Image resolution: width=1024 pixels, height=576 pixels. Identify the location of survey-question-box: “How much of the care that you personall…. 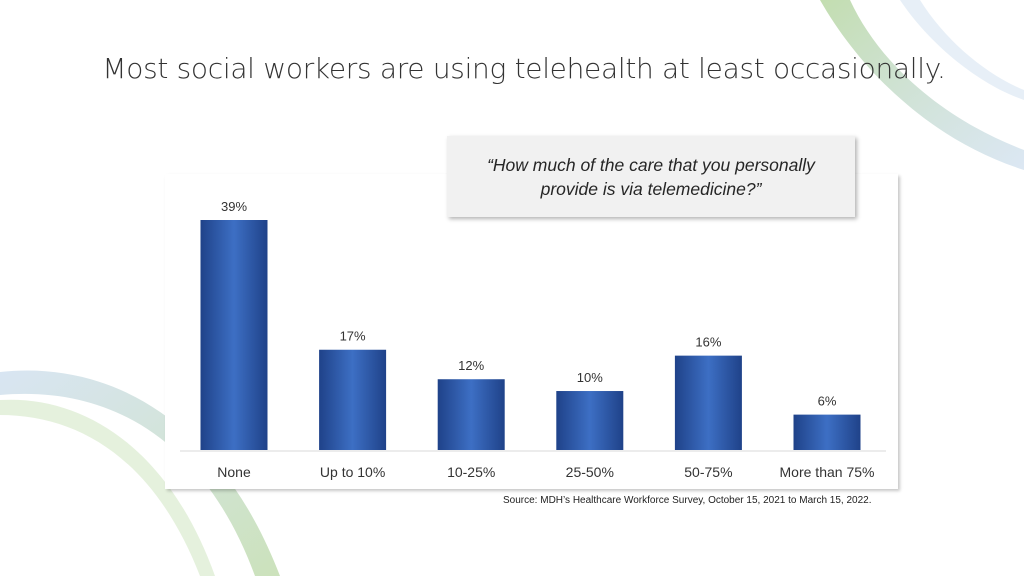
(651, 176).